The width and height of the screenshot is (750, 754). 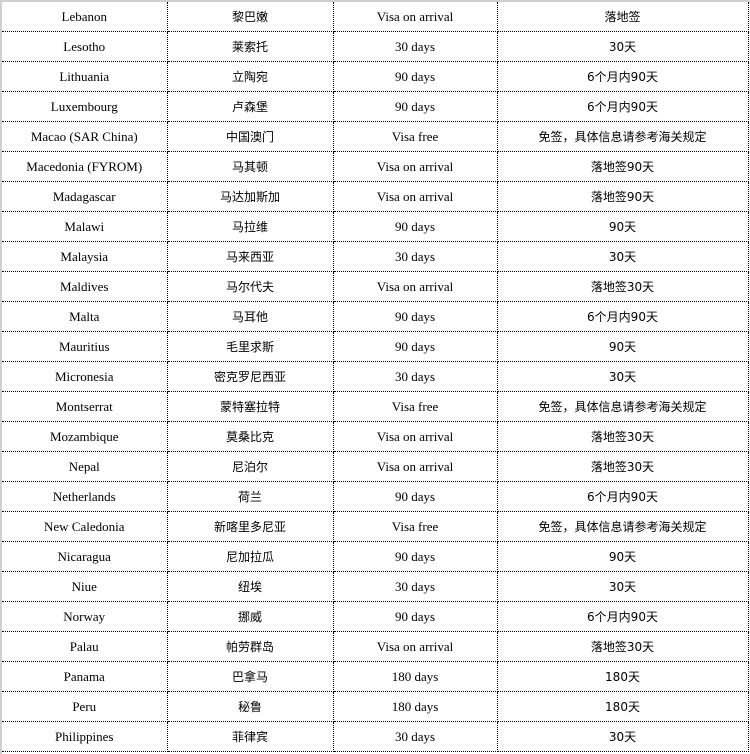 What do you see at coordinates (250, 436) in the screenshot?
I see `country-zh-cell: 莫桑比克` at bounding box center [250, 436].